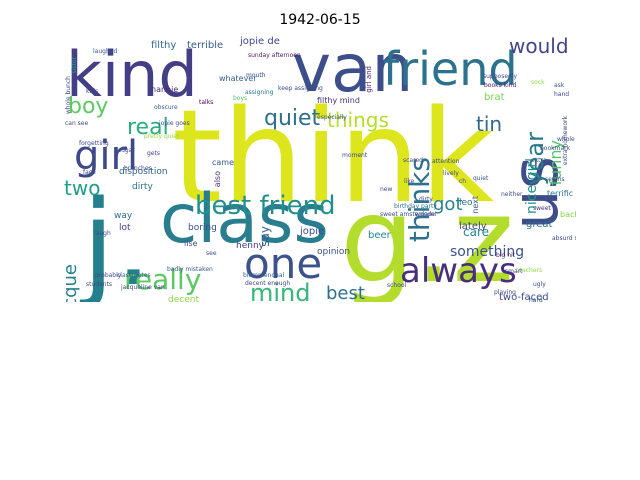  Describe the element at coordinates (555, 179) in the screenshot. I see `cloud-word: seems` at that location.